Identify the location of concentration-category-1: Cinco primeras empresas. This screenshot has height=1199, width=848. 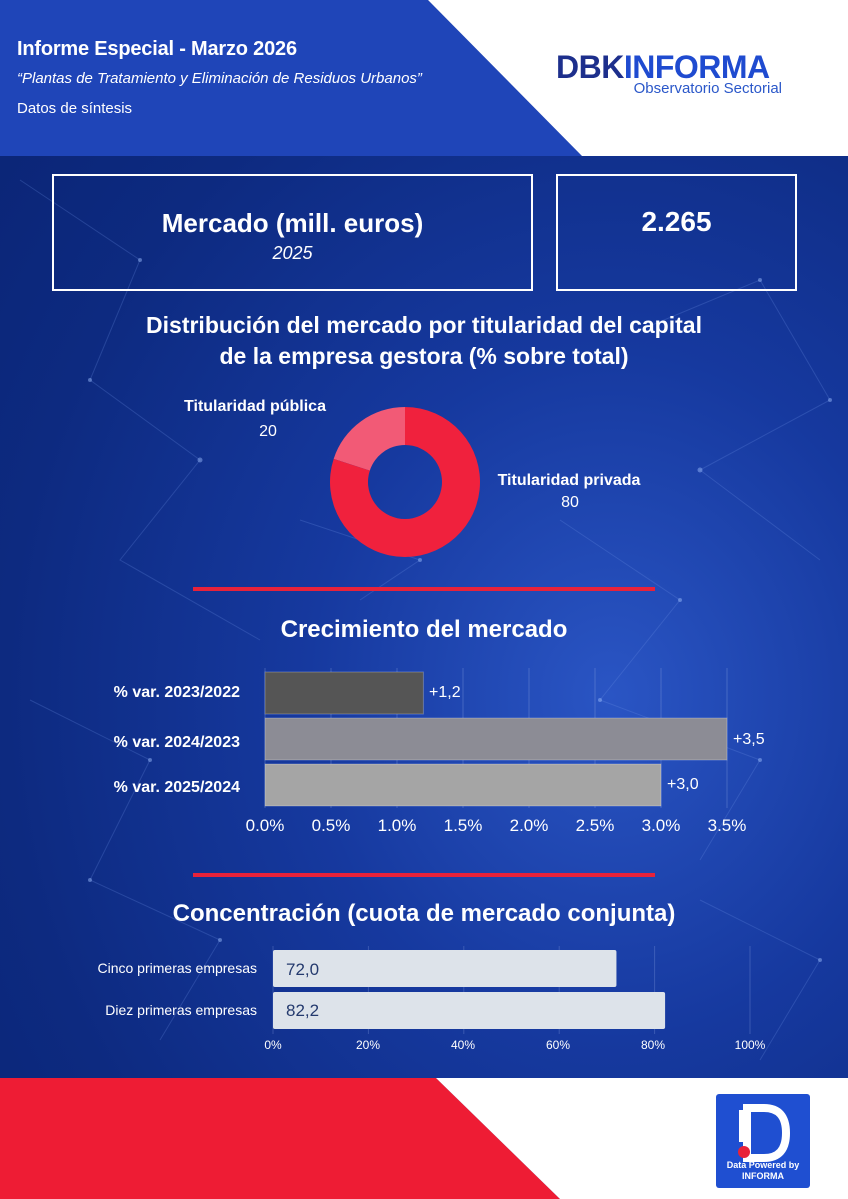
(177, 968).